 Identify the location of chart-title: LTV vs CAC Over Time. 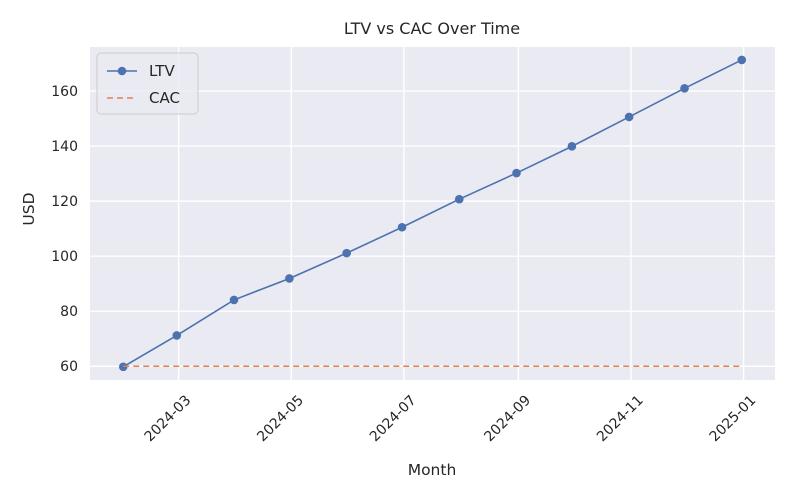
(432, 28).